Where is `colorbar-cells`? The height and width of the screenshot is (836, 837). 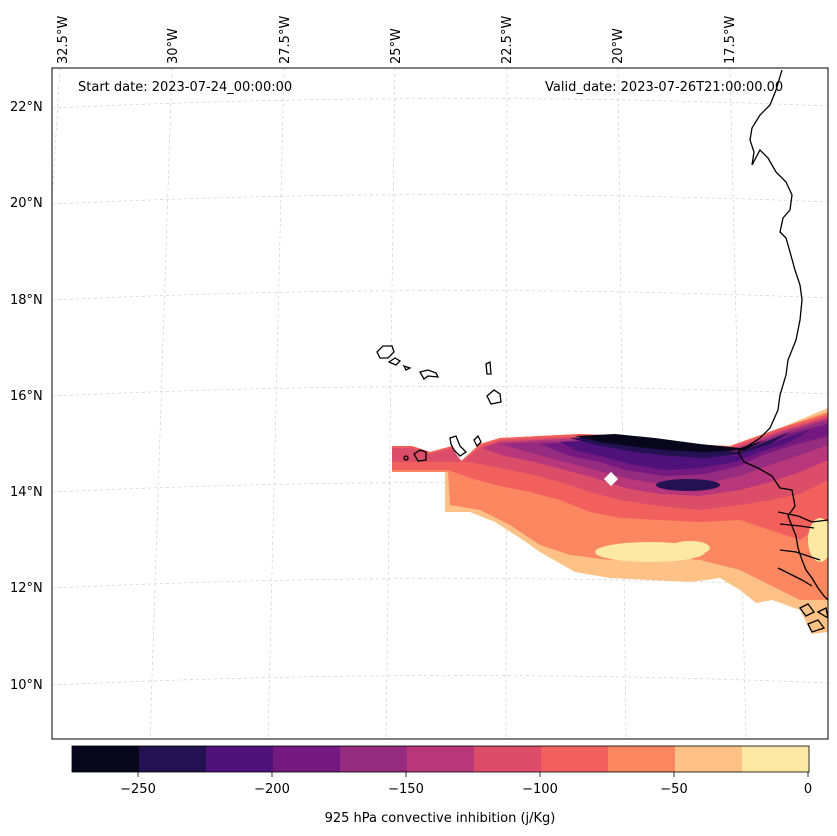 colorbar-cells is located at coordinates (441, 759).